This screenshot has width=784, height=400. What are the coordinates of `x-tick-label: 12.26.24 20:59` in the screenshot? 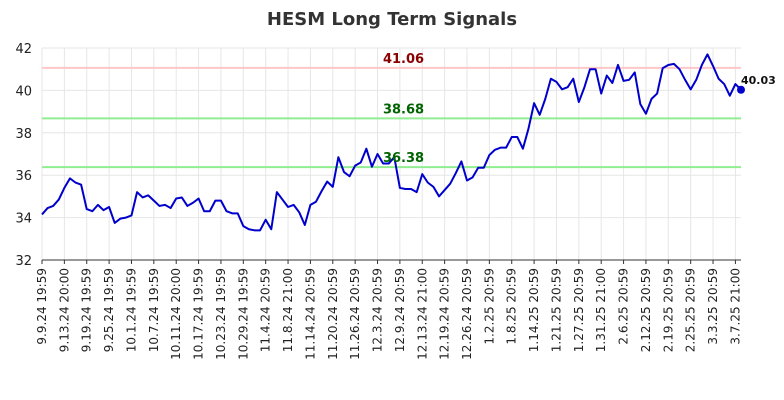 It's located at (467, 314).